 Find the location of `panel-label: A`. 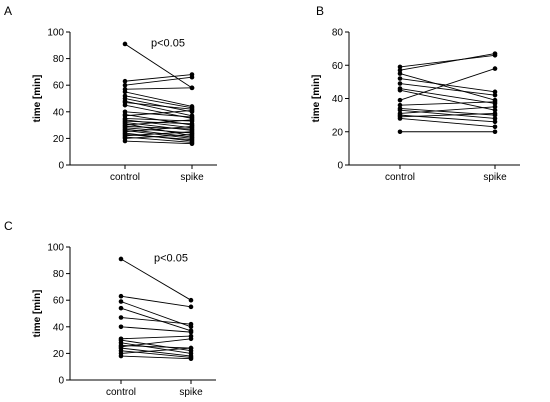

panel-label: A is located at coordinates (8, 11).